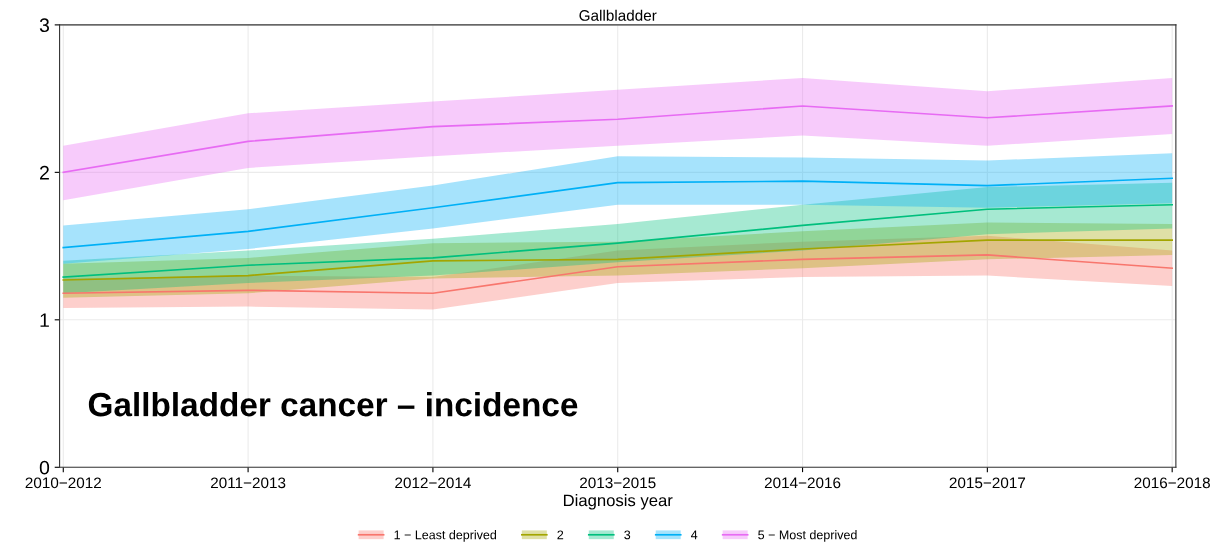 The height and width of the screenshot is (553, 1216). Describe the element at coordinates (618, 483) in the screenshot. I see `x-tick-label: 2013−2015` at that location.